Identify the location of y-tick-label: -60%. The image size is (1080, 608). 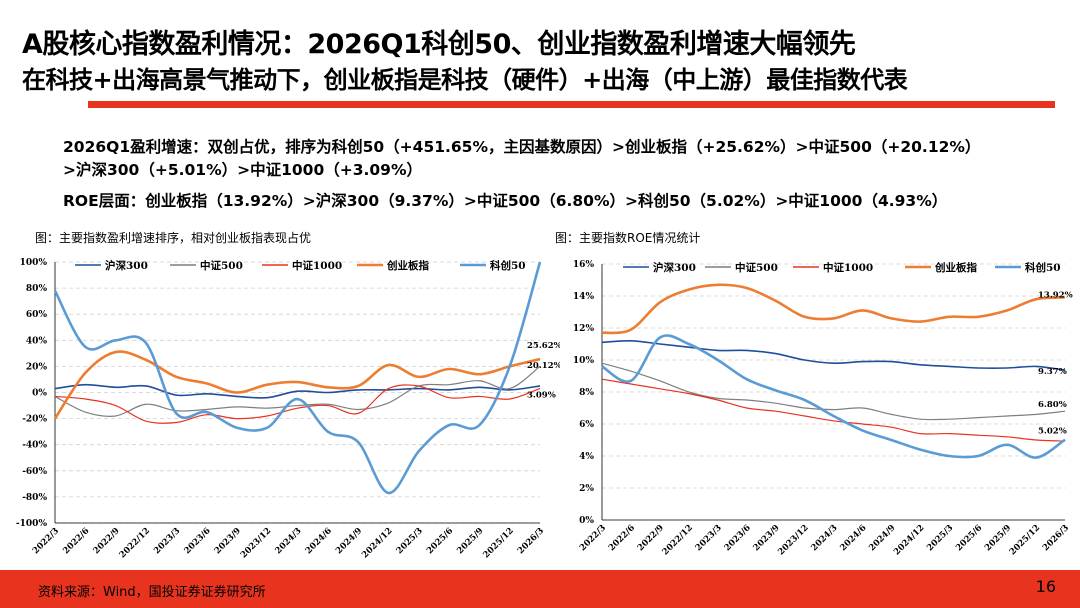
(34, 472).